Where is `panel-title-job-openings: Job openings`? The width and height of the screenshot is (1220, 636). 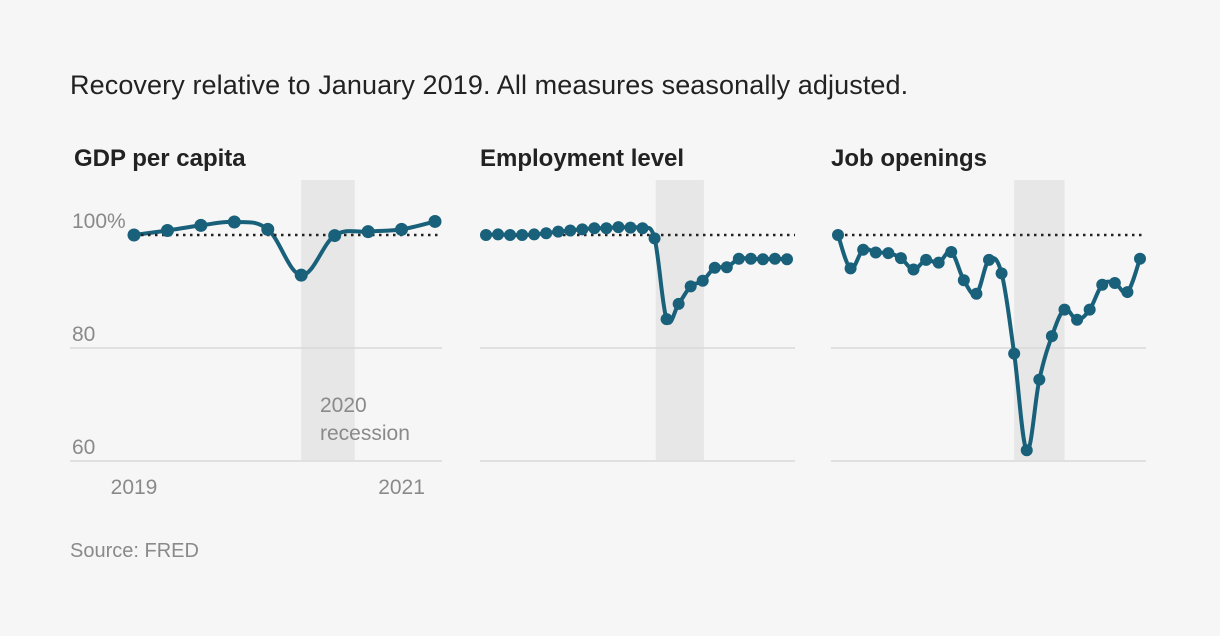 panel-title-job-openings: Job openings is located at coordinates (909, 158).